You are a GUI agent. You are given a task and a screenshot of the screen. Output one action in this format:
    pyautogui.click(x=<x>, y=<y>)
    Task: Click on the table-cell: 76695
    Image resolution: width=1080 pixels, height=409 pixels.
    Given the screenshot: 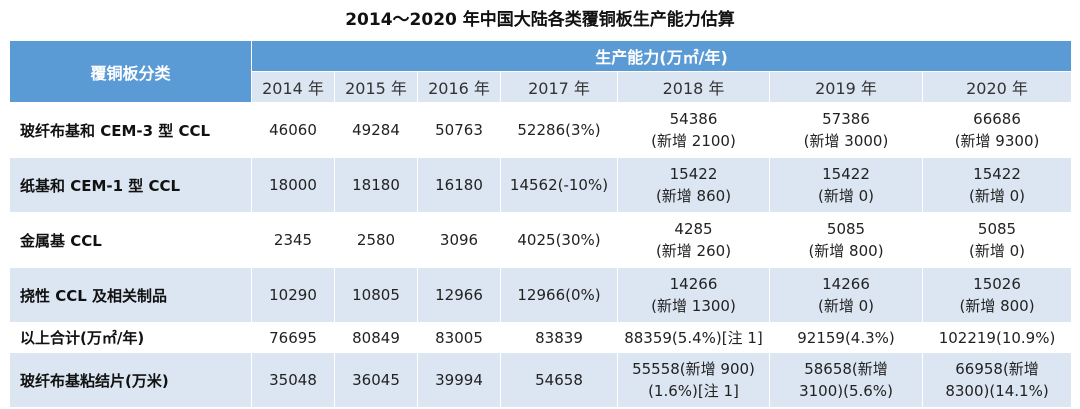 What is the action you would take?
    pyautogui.click(x=293, y=337)
    